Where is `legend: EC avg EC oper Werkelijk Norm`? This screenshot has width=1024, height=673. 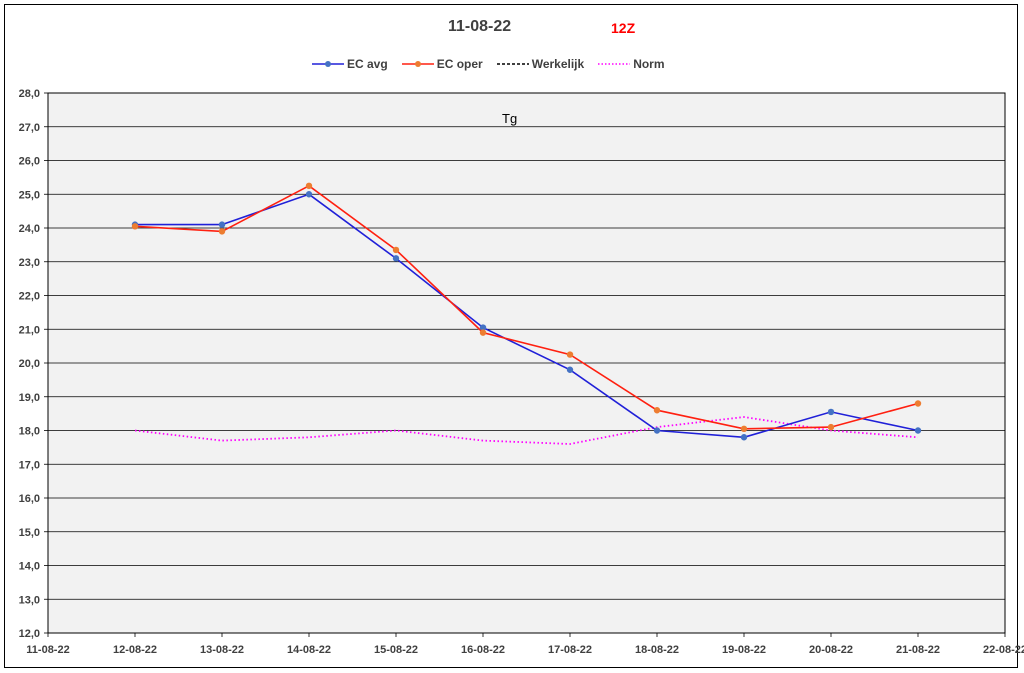
legend: EC avg EC oper Werkelijk Norm is located at coordinates (495, 64).